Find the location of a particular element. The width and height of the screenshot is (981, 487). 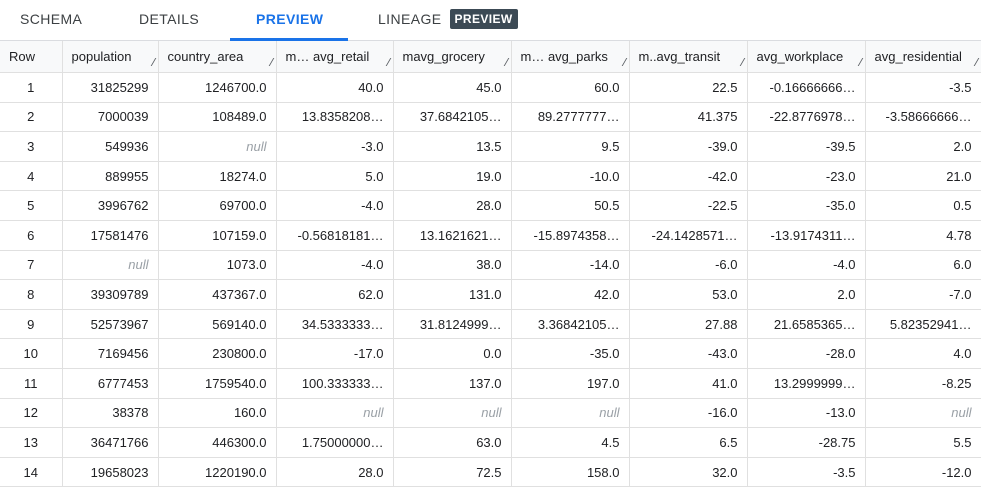

table-cell: 50.5 is located at coordinates (570, 205).